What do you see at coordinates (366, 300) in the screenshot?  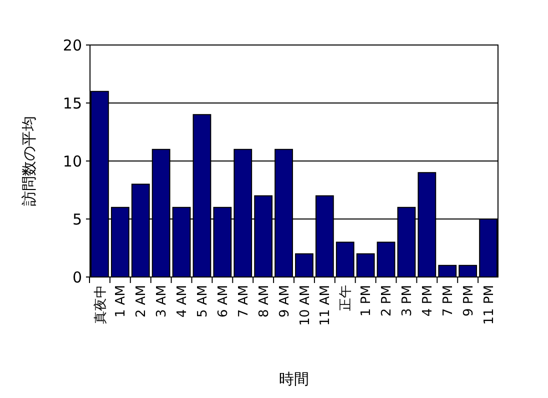 I see `x-tick-label: 1 PM` at bounding box center [366, 300].